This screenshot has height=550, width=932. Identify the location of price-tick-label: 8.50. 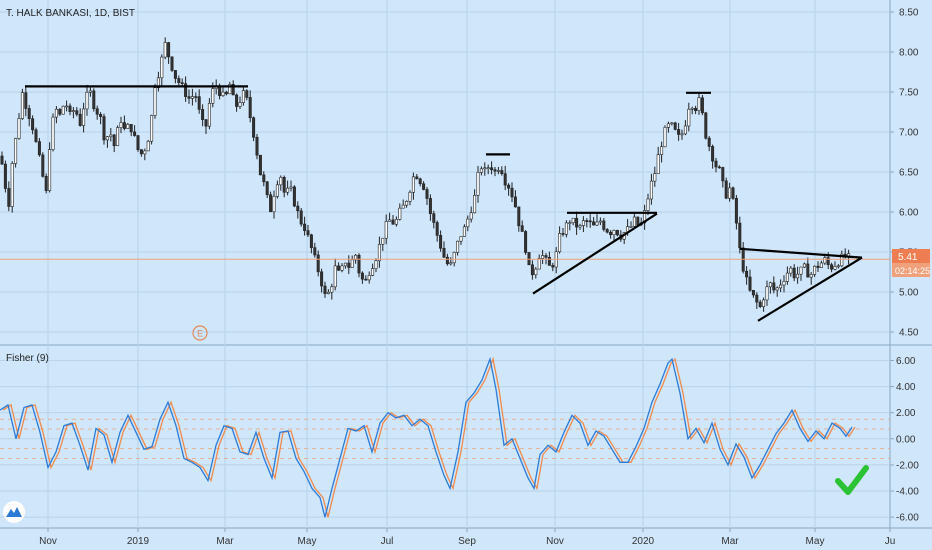
(909, 13).